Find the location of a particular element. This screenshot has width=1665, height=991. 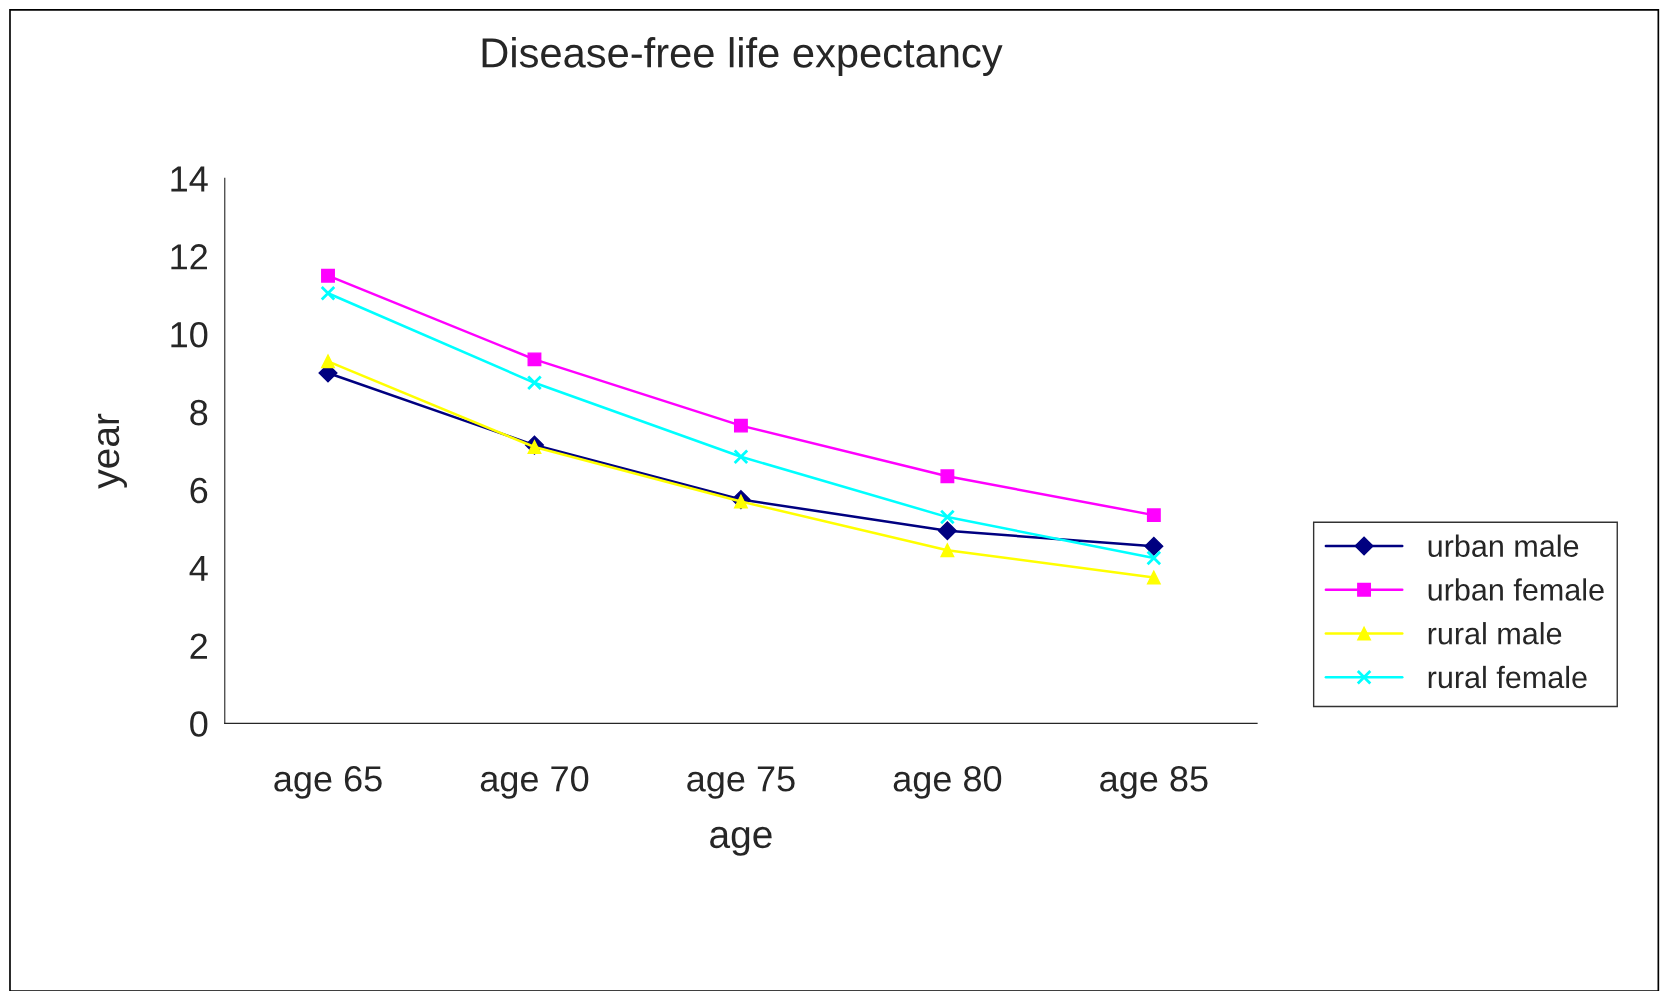

legend-label: rural female is located at coordinates (1507, 677).